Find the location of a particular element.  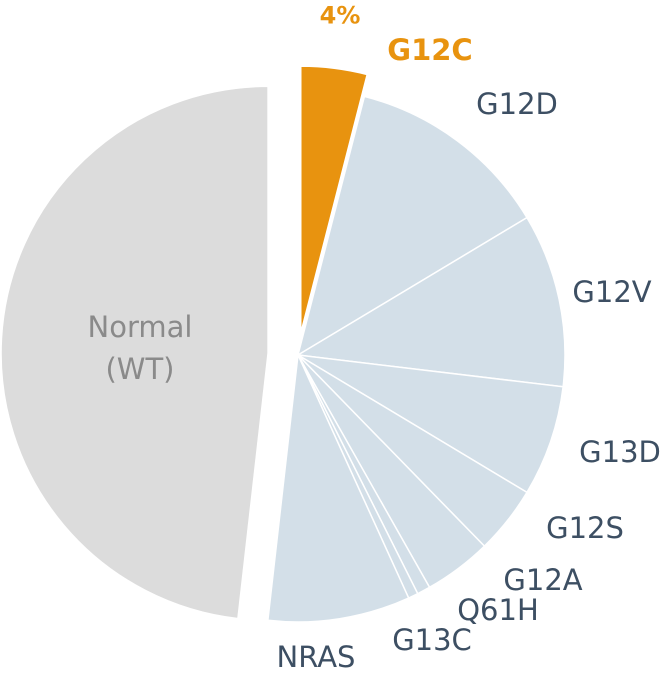

slice-label: NRAS is located at coordinates (316, 656).